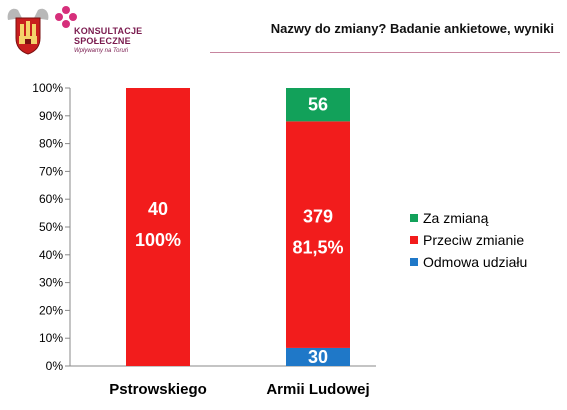 The width and height of the screenshot is (567, 410). What do you see at coordinates (385, 52) in the screenshot?
I see `title-divider` at bounding box center [385, 52].